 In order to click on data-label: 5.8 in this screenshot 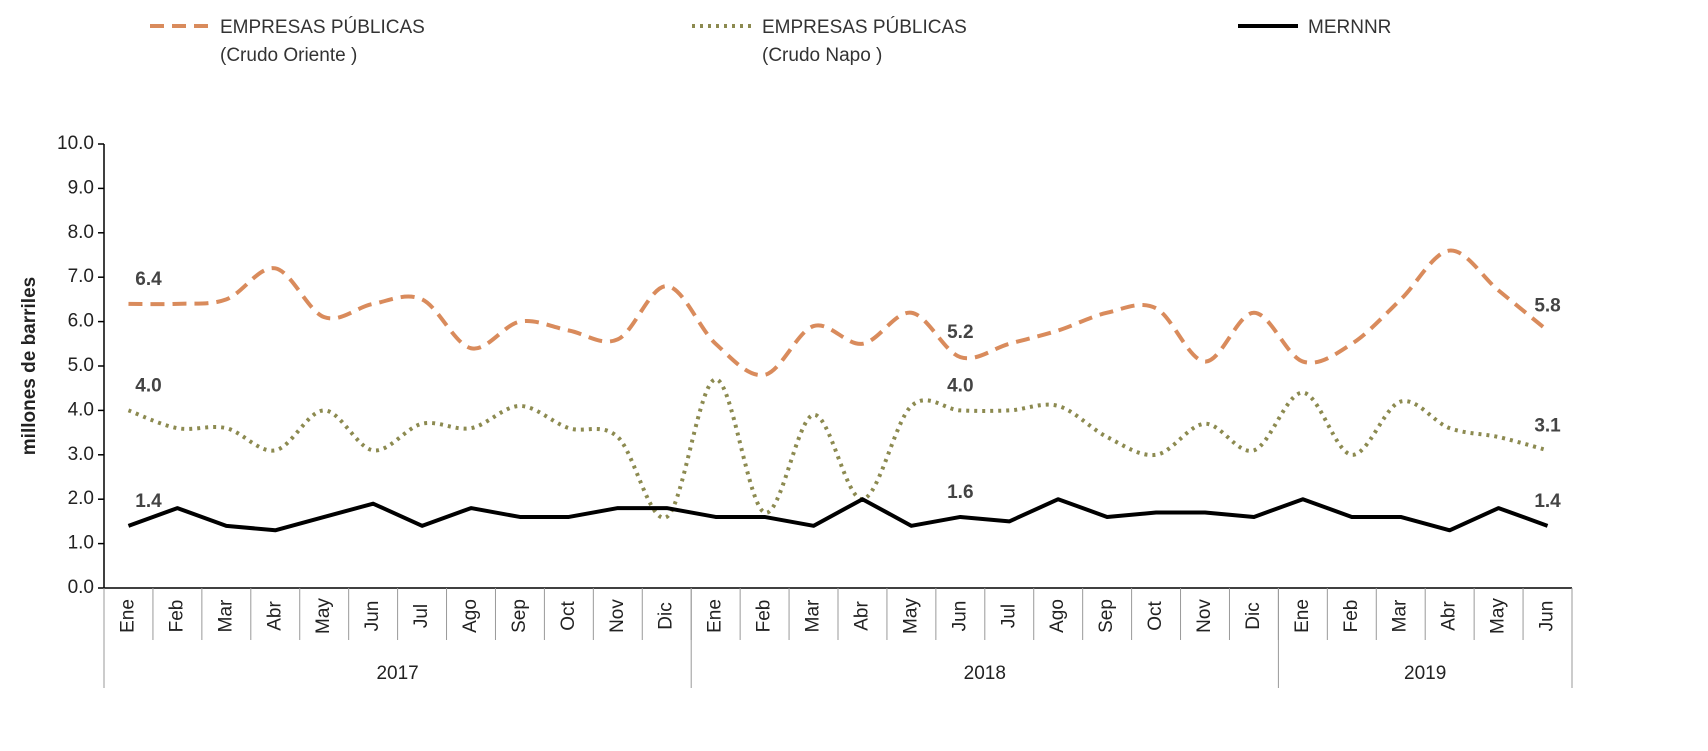, I will do `click(1547, 305)`.